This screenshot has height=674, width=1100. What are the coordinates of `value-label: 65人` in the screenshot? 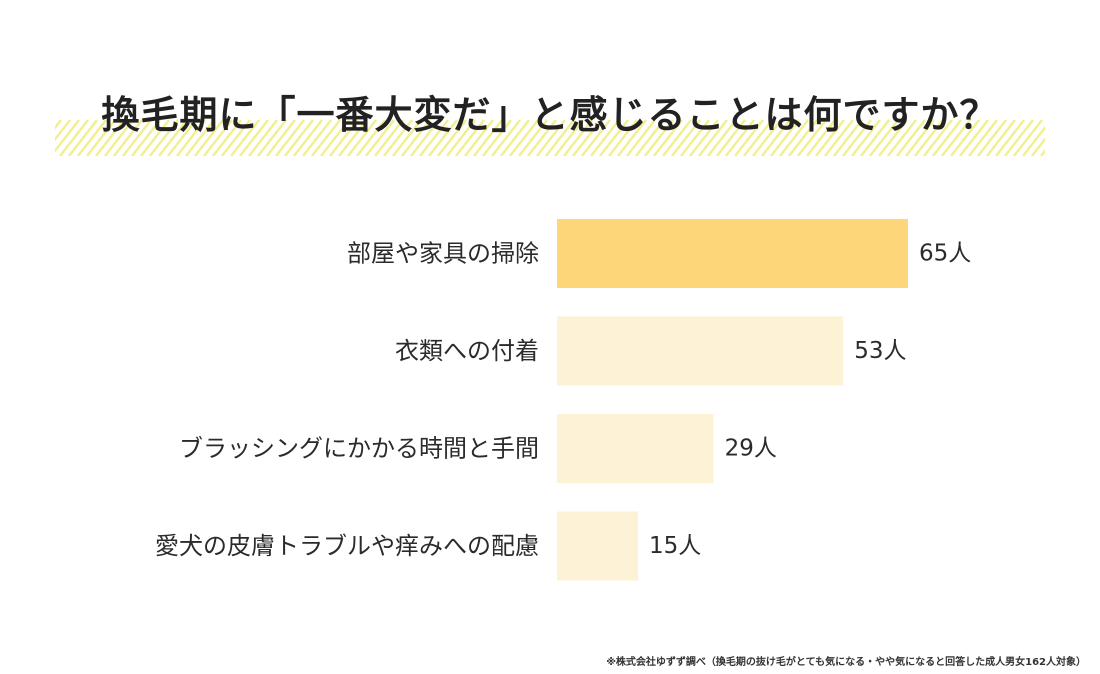 It's located at (945, 254).